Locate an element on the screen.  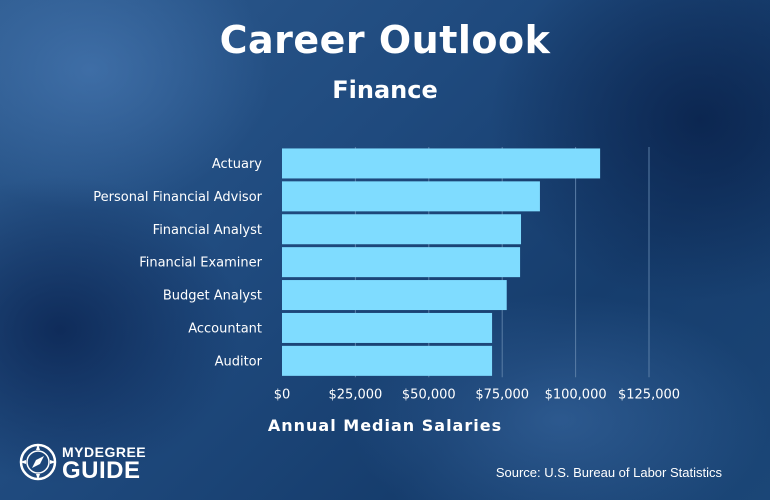
compass-icon is located at coordinates (38, 462).